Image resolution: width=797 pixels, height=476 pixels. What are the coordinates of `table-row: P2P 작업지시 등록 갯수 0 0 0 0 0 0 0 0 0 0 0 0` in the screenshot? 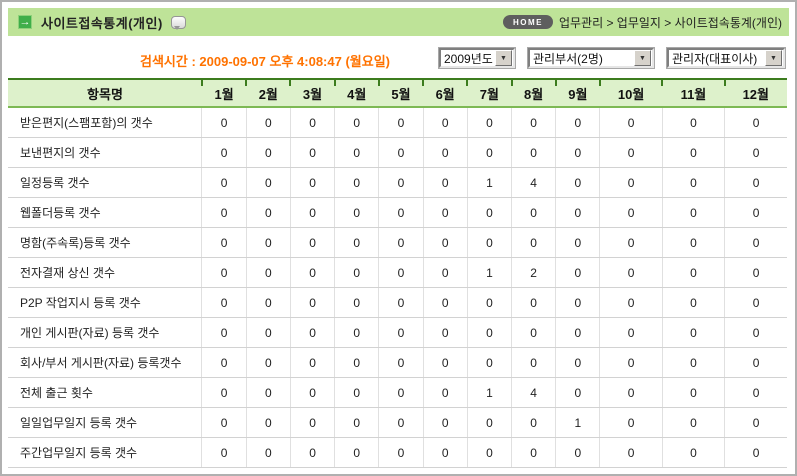 It's located at (397, 302).